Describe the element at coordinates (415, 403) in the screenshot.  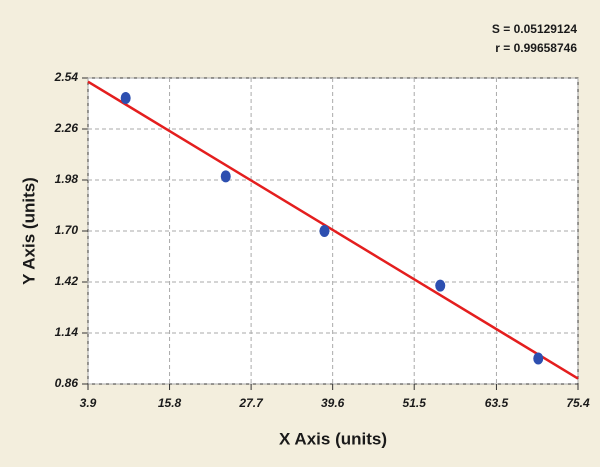
I see `x-tick-label: 51.5` at that location.